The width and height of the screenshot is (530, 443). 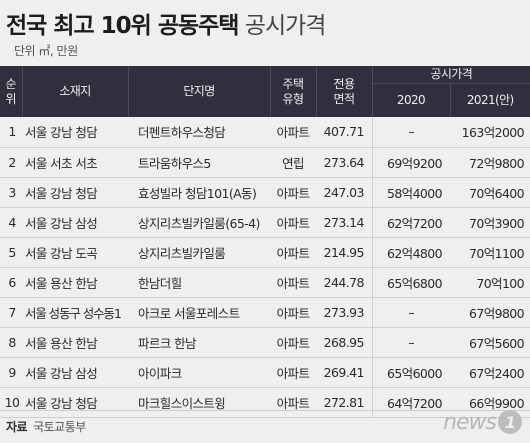 I want to click on cell-complex: 상지리츠빌카일룸(65-4), so click(x=199, y=222).